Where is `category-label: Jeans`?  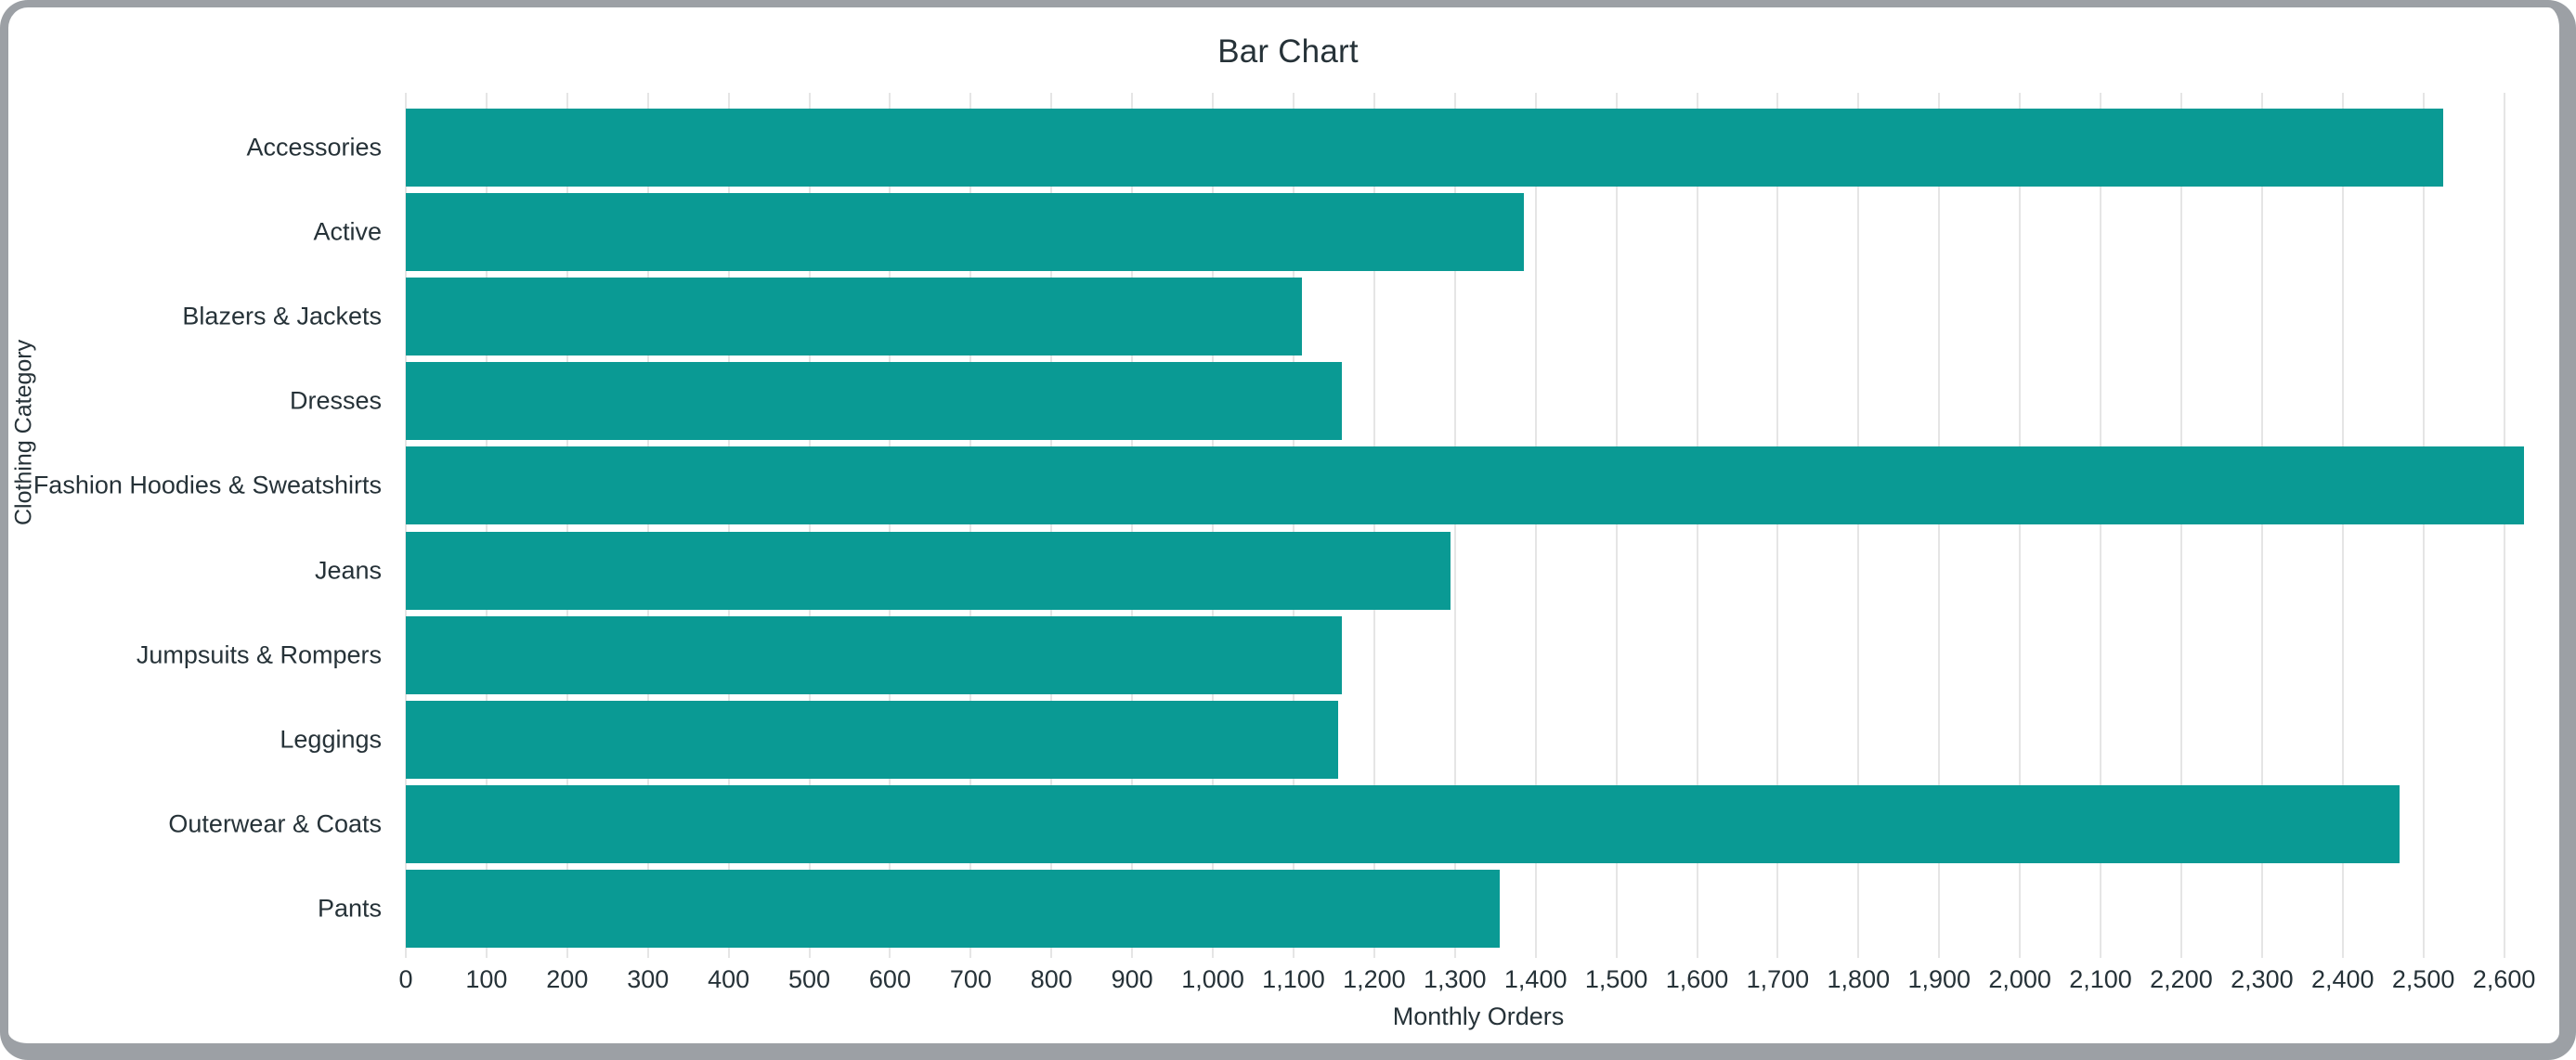
category-label: Jeans is located at coordinates (348, 570).